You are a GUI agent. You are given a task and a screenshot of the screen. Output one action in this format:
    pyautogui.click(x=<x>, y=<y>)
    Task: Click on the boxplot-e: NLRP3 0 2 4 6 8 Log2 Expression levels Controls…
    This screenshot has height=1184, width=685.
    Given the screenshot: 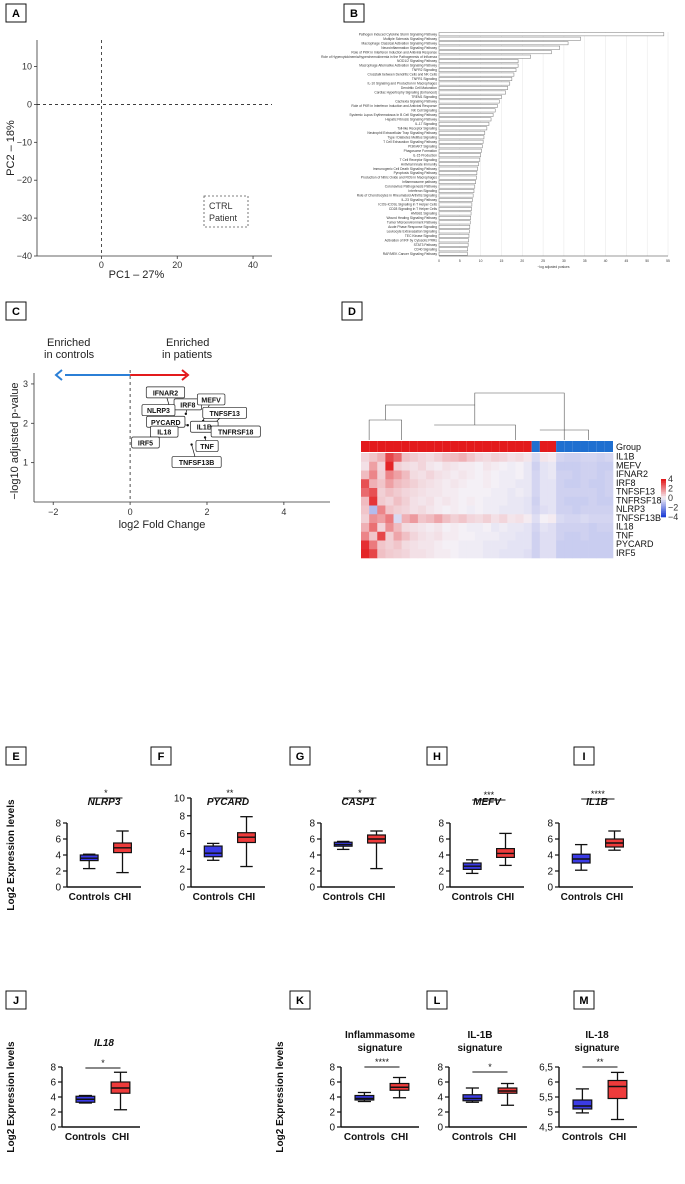 What is the action you would take?
    pyautogui.click(x=73, y=849)
    